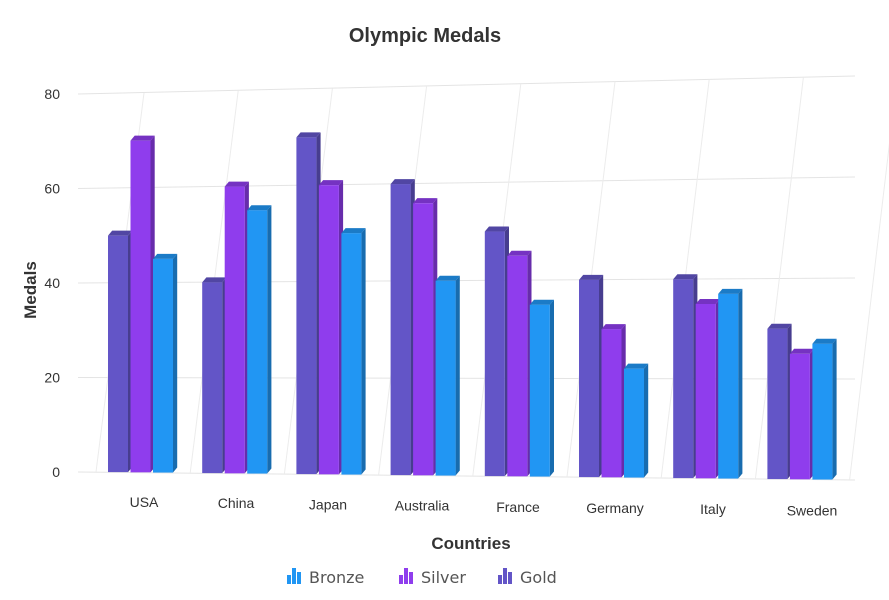 Image resolution: width=889 pixels, height=600 pixels. Describe the element at coordinates (425, 36) in the screenshot. I see `chart-title: Olympic Medals` at that location.